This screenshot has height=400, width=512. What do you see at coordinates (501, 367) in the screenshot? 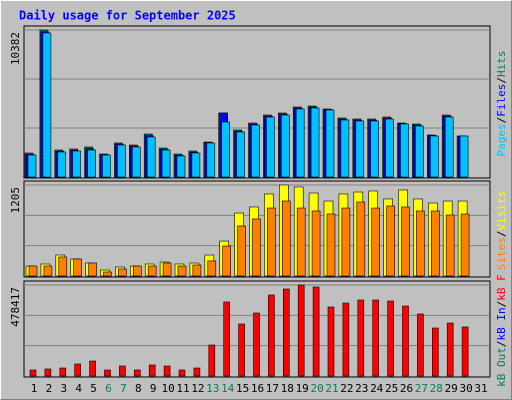
I see `legend-entry: kB Out` at bounding box center [501, 367].